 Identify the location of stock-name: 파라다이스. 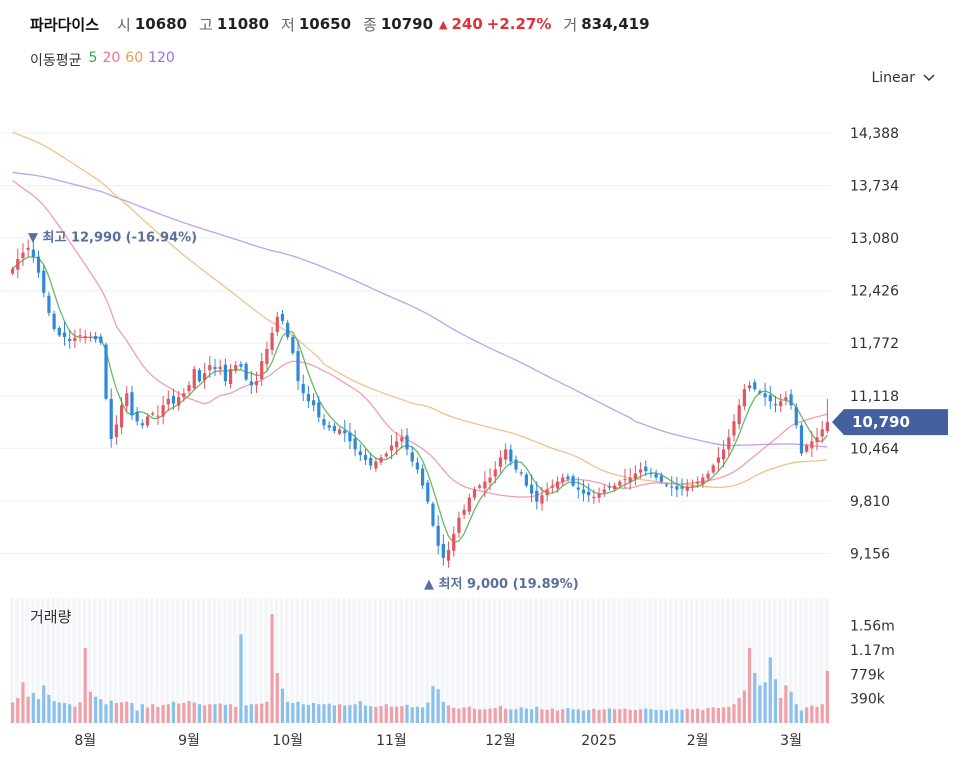
(65, 24).